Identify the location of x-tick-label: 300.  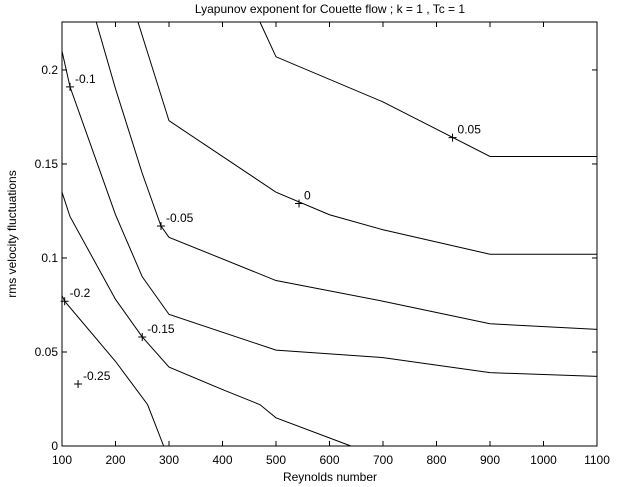
(169, 460).